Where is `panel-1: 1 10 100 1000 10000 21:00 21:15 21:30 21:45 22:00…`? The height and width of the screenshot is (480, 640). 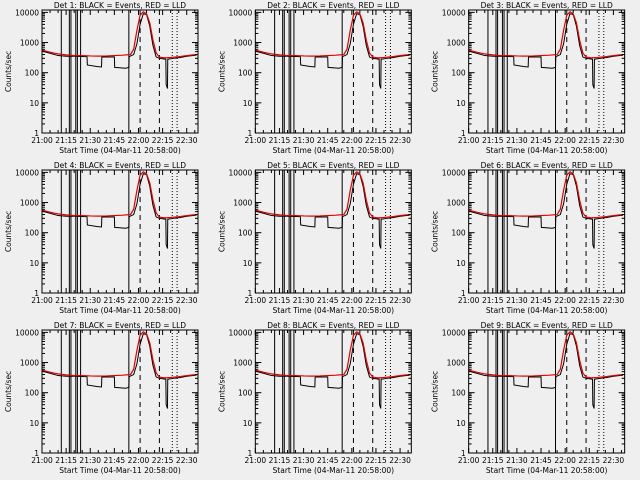 panel-1: 1 10 100 1000 10000 21:00 21:15 21:30 21:45 22:00… is located at coordinates (101, 78).